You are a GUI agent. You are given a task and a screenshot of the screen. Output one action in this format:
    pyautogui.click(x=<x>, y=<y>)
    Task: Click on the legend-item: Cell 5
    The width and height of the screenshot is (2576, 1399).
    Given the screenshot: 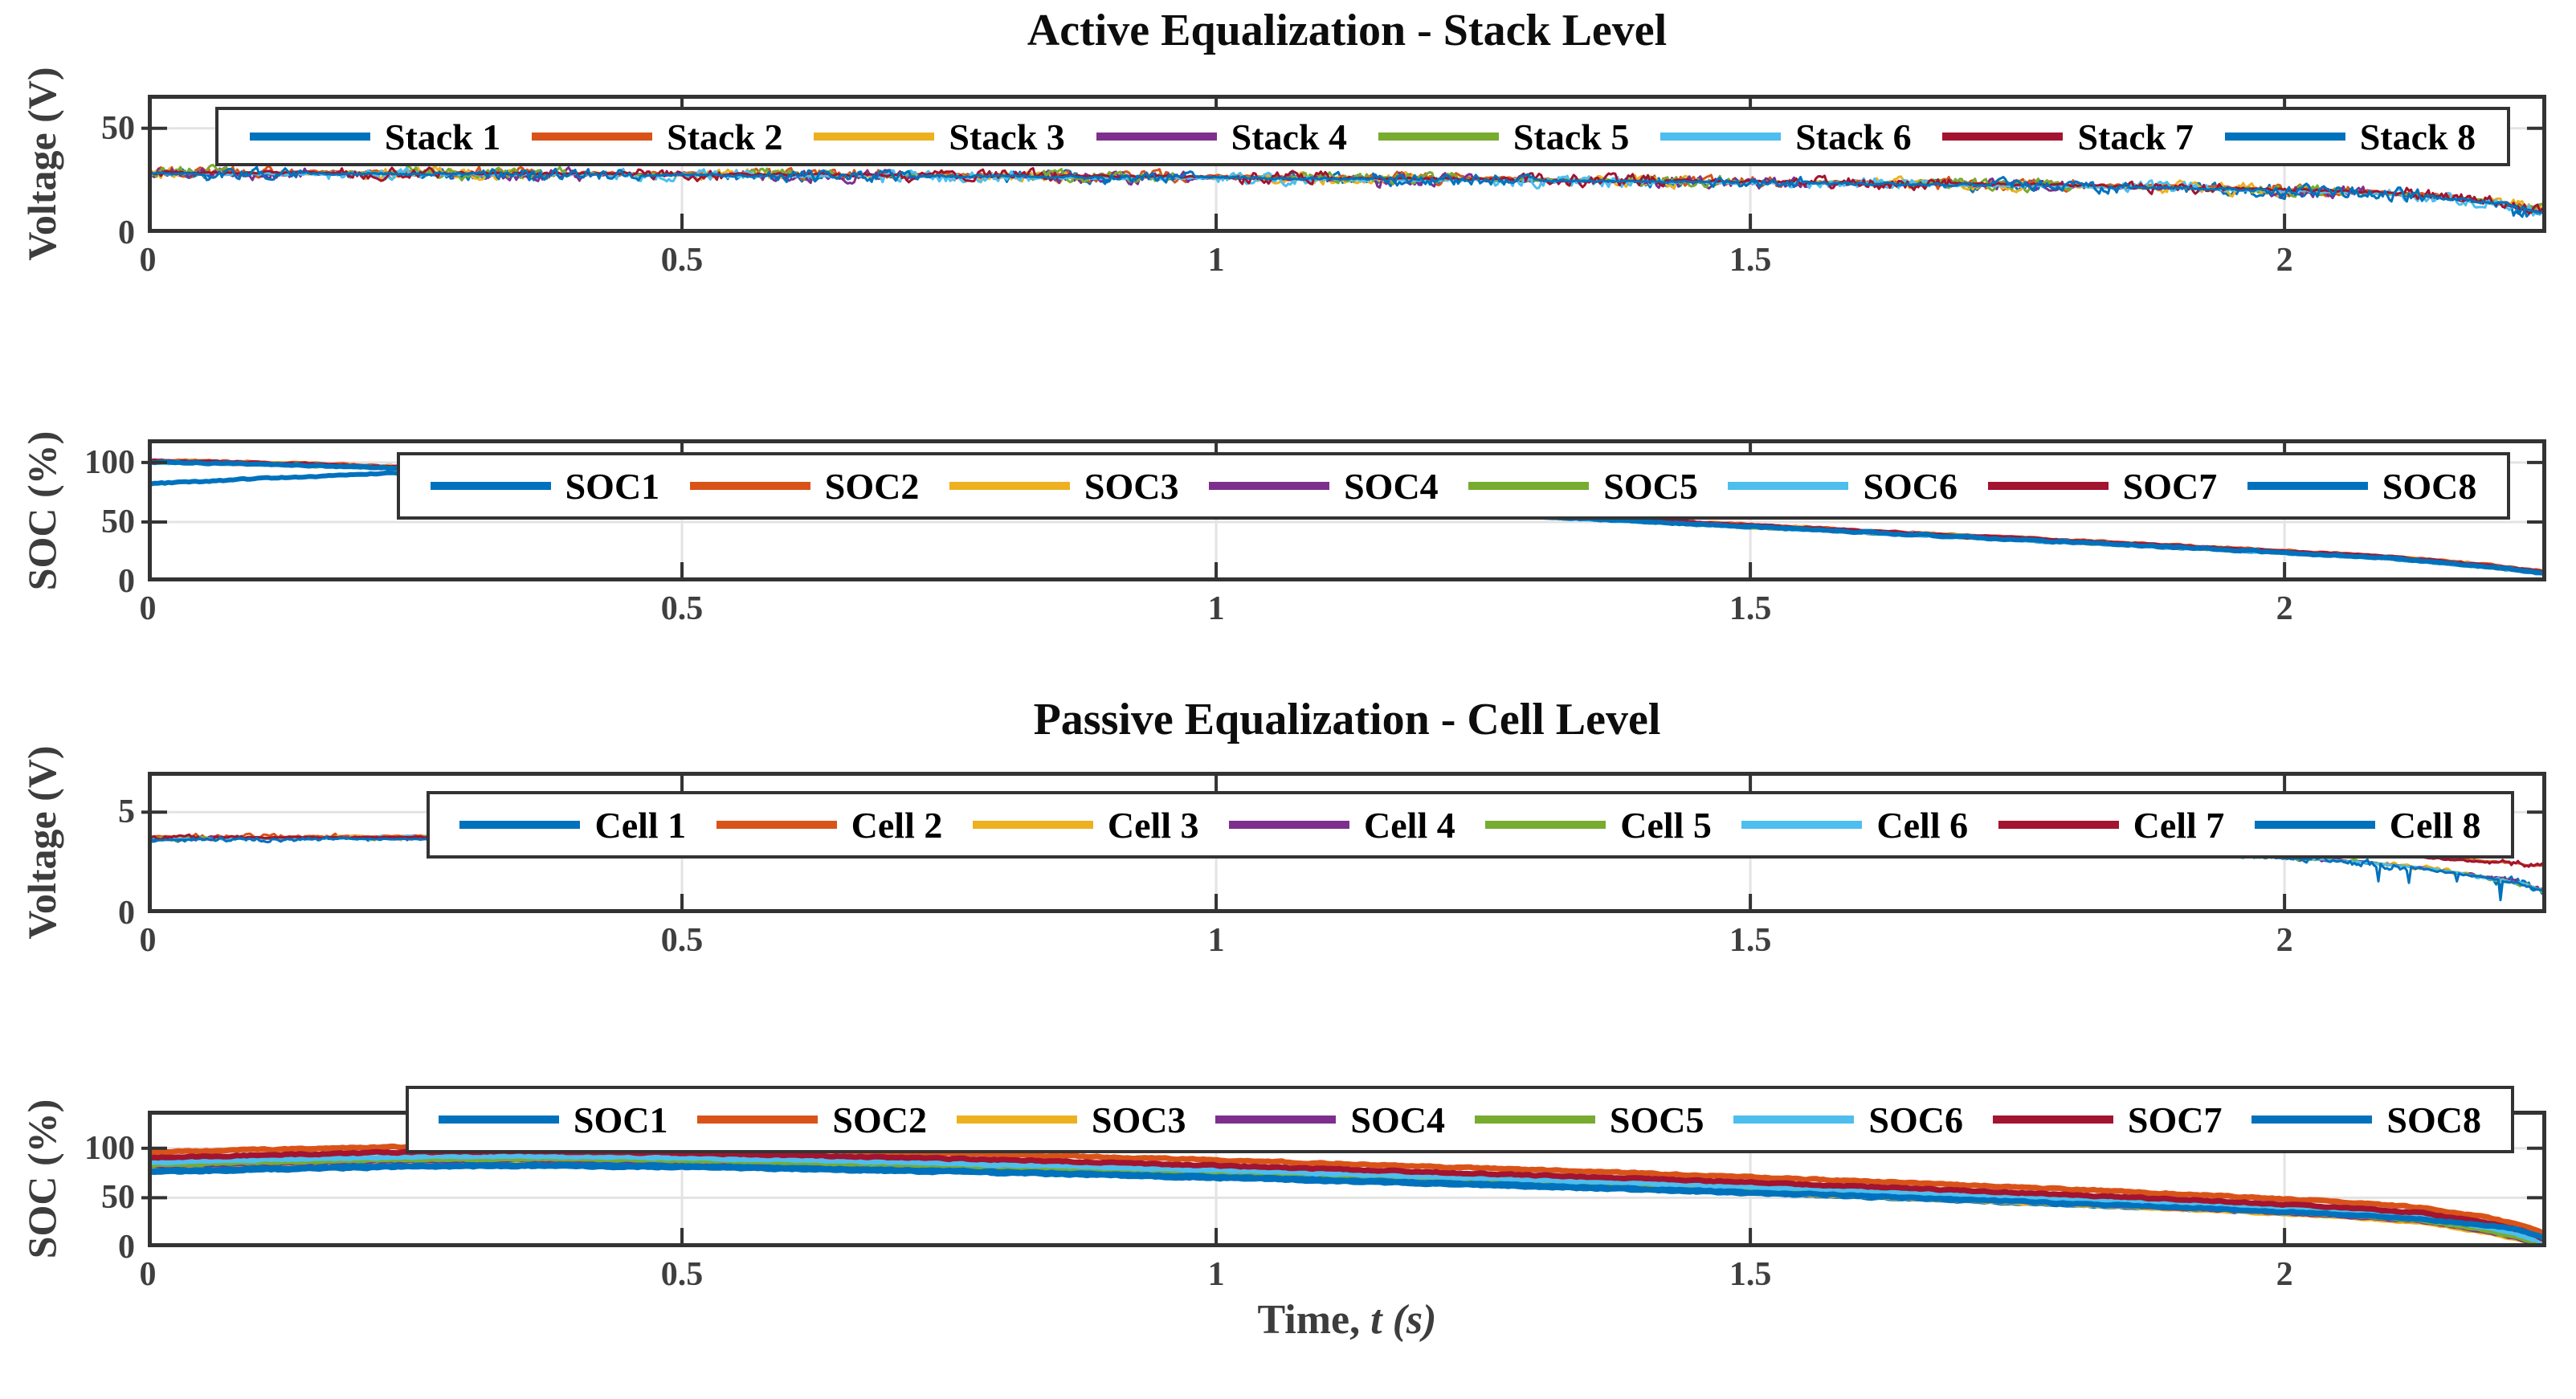 What is the action you would take?
    pyautogui.click(x=1598, y=825)
    